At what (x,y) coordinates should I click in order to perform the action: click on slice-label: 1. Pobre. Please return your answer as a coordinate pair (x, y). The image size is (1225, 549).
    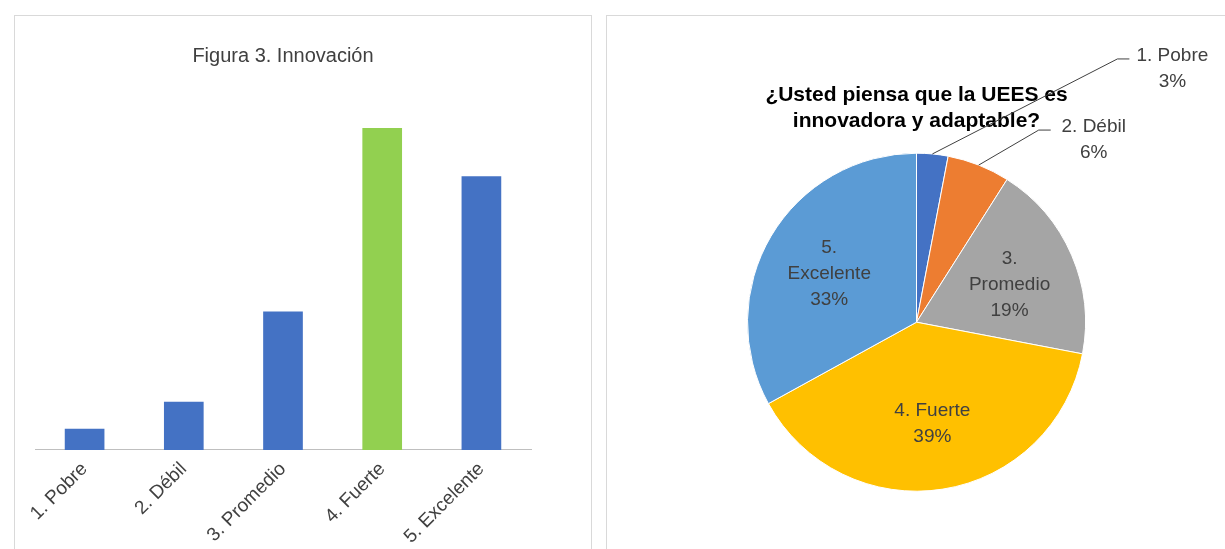
    Looking at the image, I should click on (1172, 54).